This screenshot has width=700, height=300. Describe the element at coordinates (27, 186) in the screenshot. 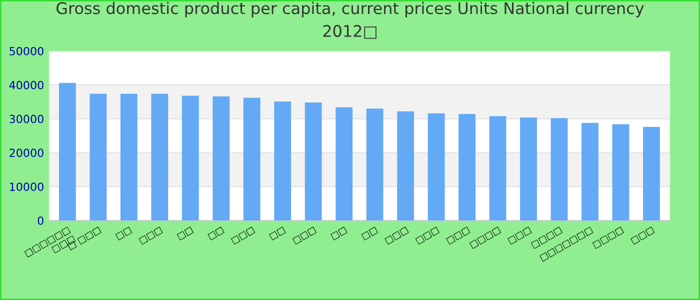

I see `y-tick-label: 10000` at that location.